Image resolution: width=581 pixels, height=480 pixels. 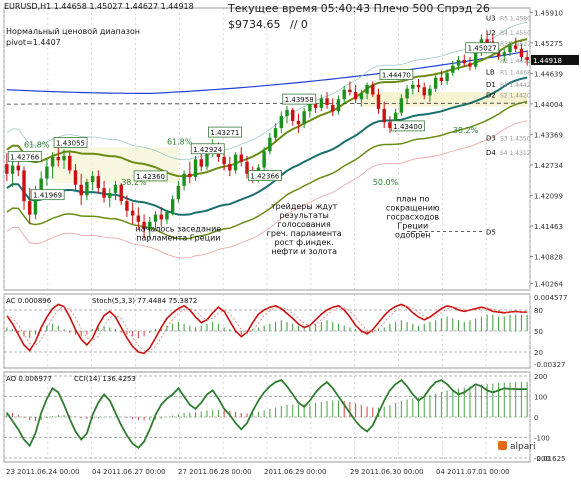 What do you see at coordinates (548, 166) in the screenshot?
I see `y-tick-label: 1.42734` at bounding box center [548, 166].